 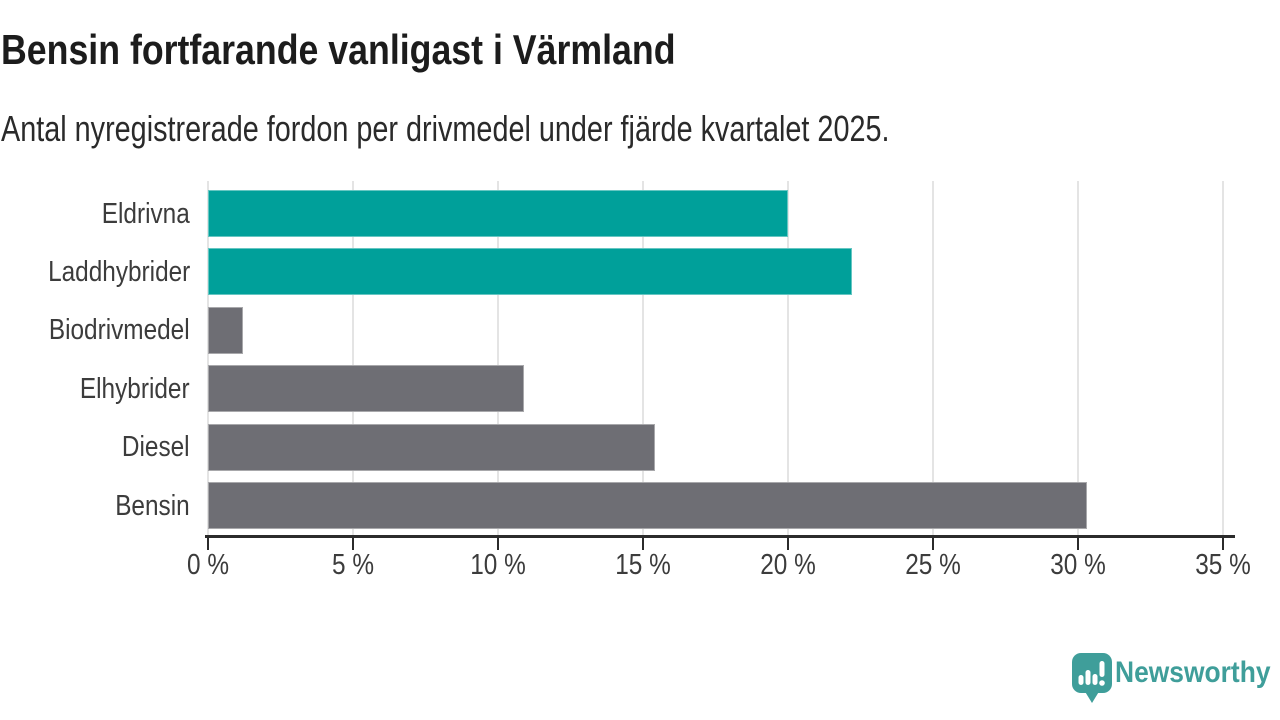 I want to click on x-tick-label: 5 %, so click(x=353, y=565).